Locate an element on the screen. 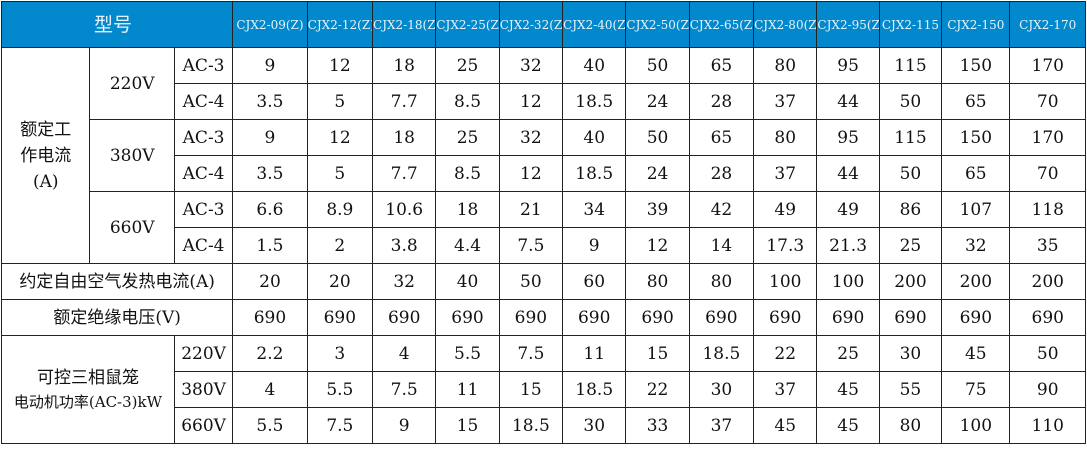 This screenshot has width=1087, height=458. value-cell: 86 is located at coordinates (910, 209).